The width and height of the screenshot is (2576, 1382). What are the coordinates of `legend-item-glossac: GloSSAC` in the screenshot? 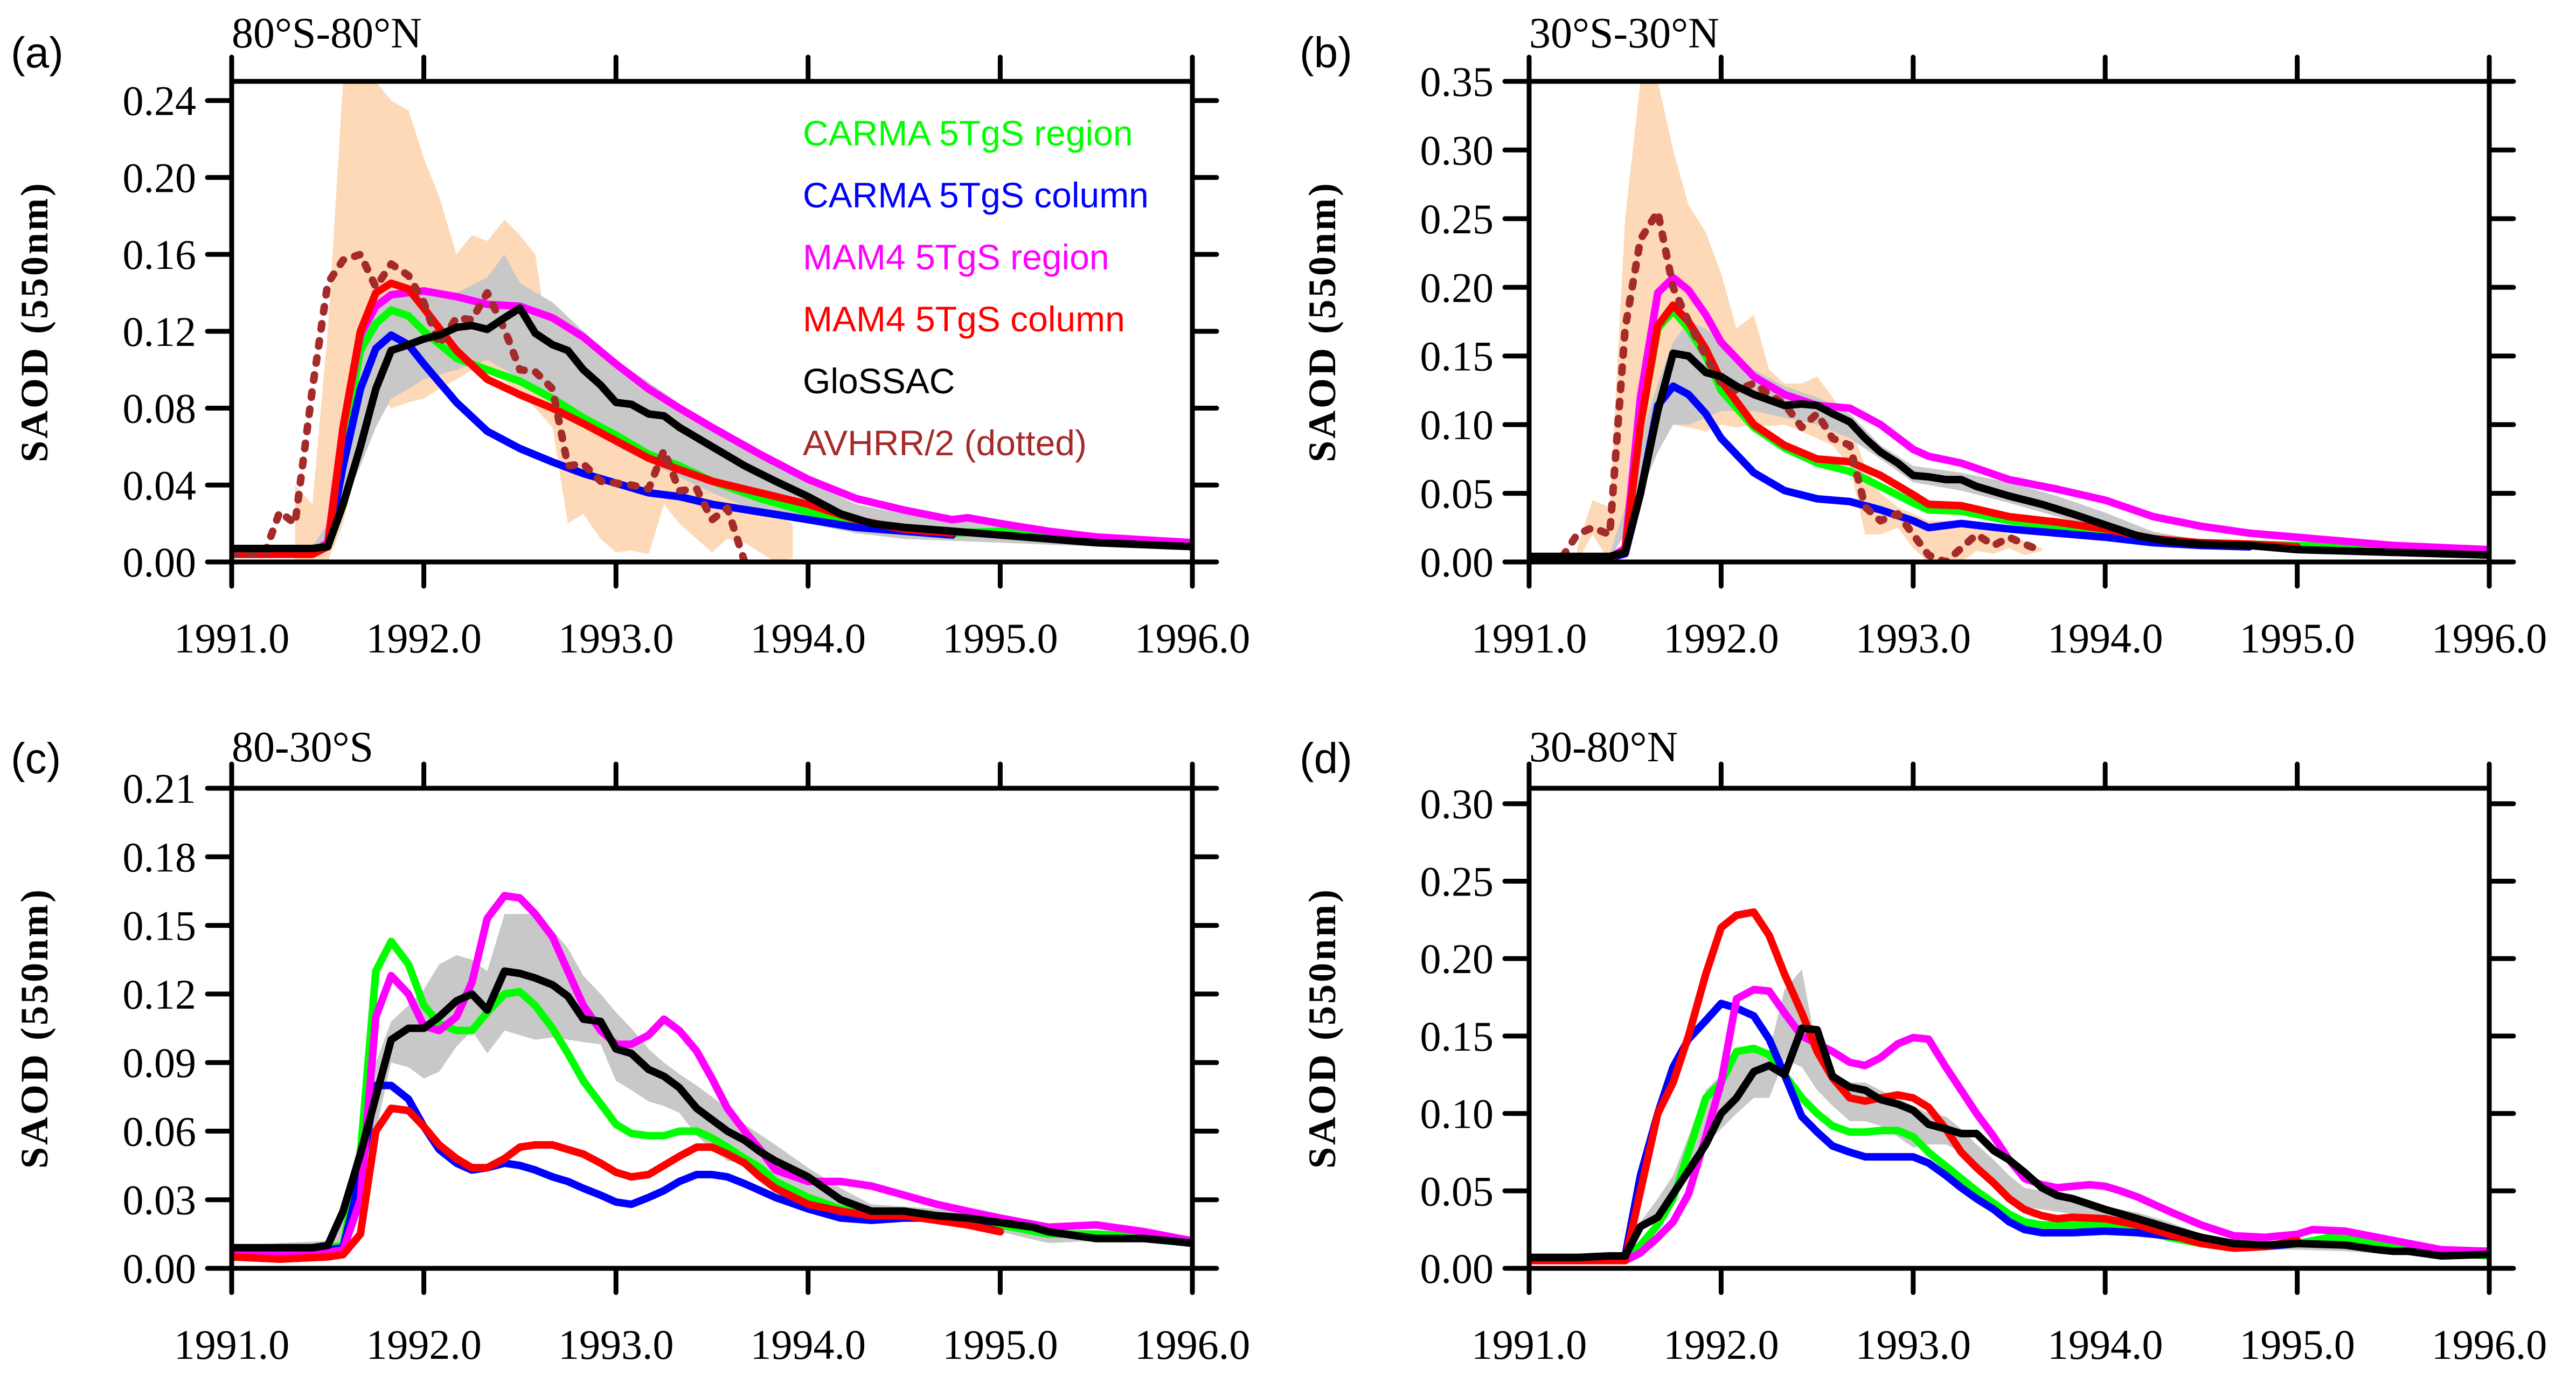 It's located at (879, 381).